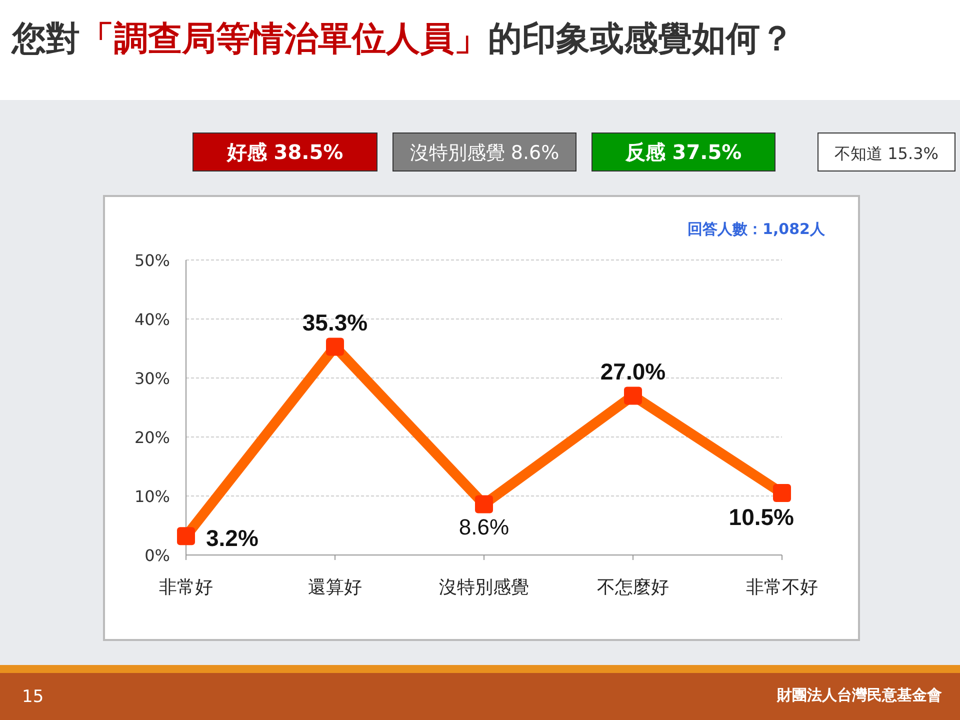 The width and height of the screenshot is (960, 720). I want to click on text: 不知道 15.3%, so click(886, 153).